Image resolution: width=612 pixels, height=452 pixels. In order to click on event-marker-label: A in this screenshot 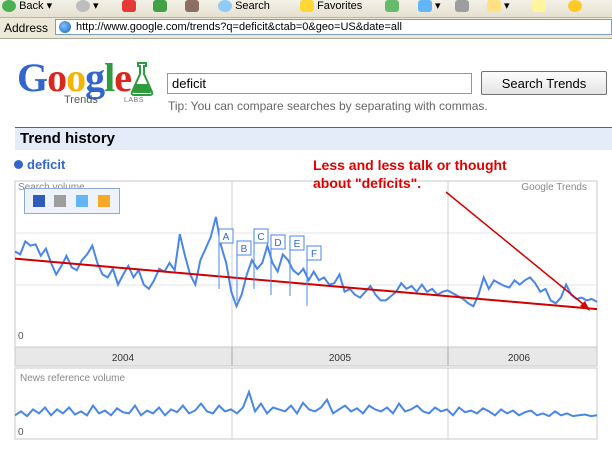, I will do `click(226, 237)`.